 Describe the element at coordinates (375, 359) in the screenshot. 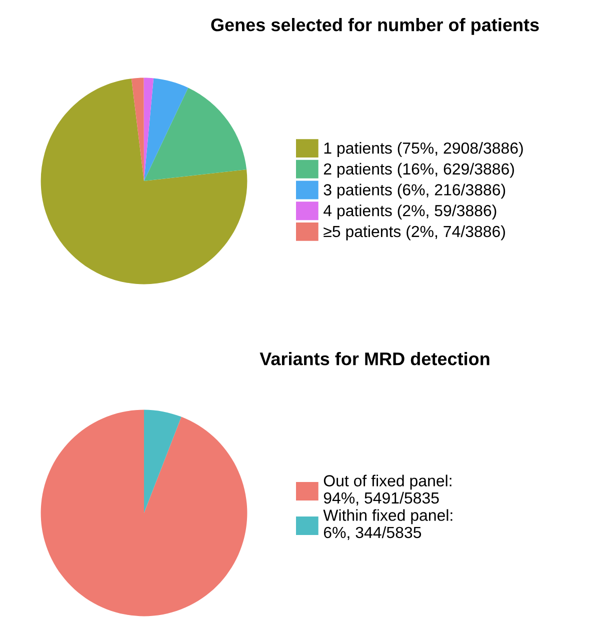

I see `chart-title: Variants for MRD detection` at that location.